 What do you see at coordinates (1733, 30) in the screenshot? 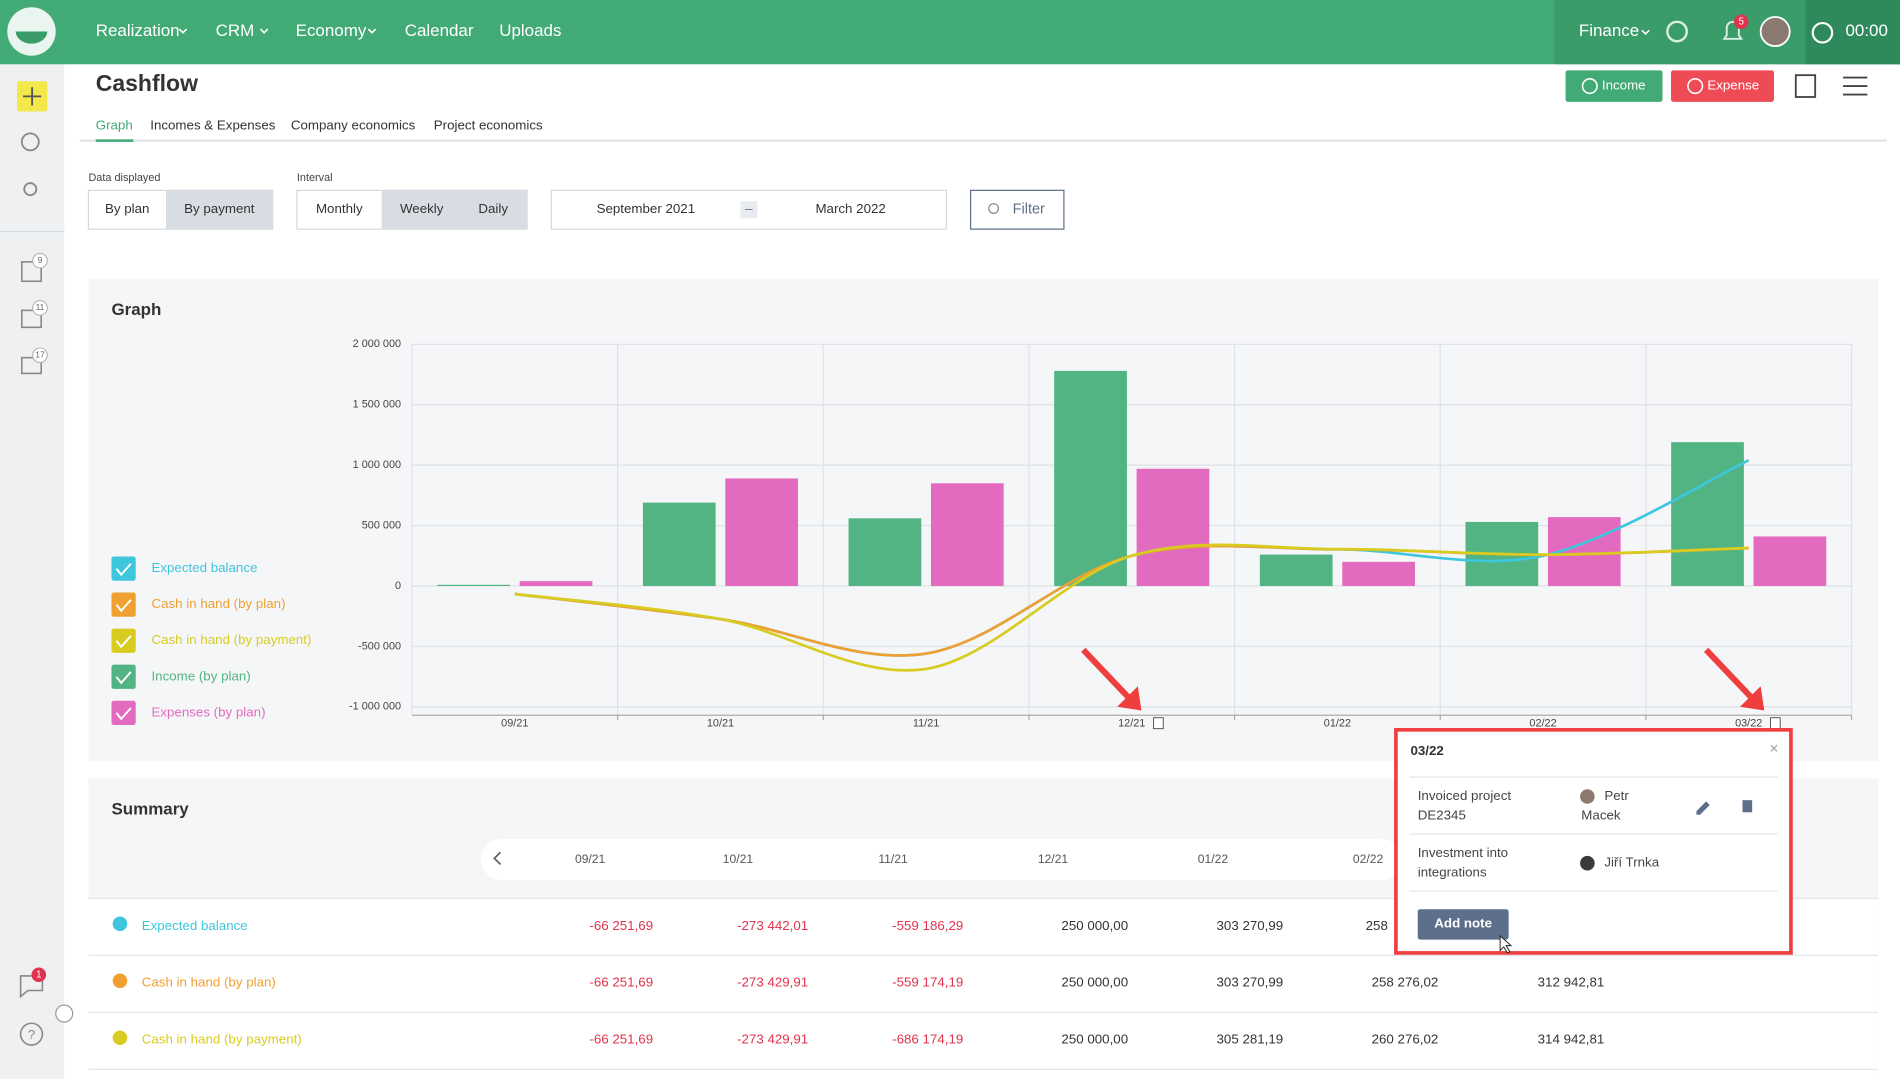
I see `bell-icon` at bounding box center [1733, 30].